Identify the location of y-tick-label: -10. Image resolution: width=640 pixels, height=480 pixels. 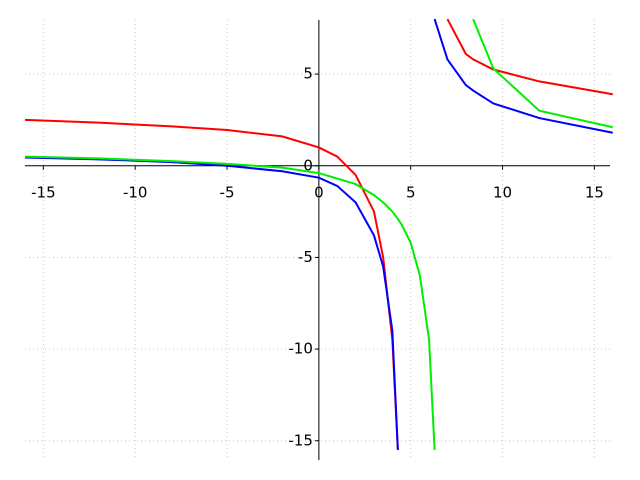
(300, 349).